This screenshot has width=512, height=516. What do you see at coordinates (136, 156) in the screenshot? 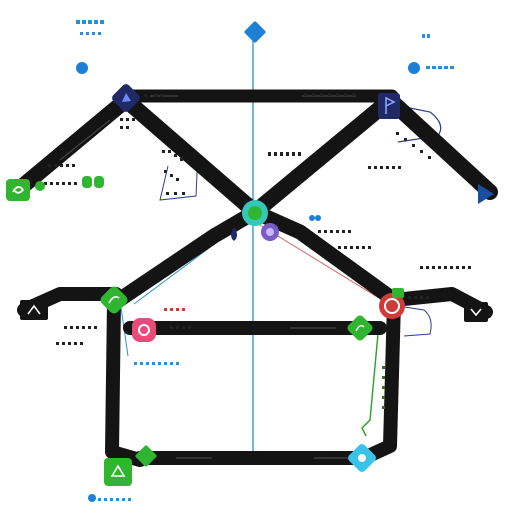
I see `roof-left-track` at bounding box center [136, 156].